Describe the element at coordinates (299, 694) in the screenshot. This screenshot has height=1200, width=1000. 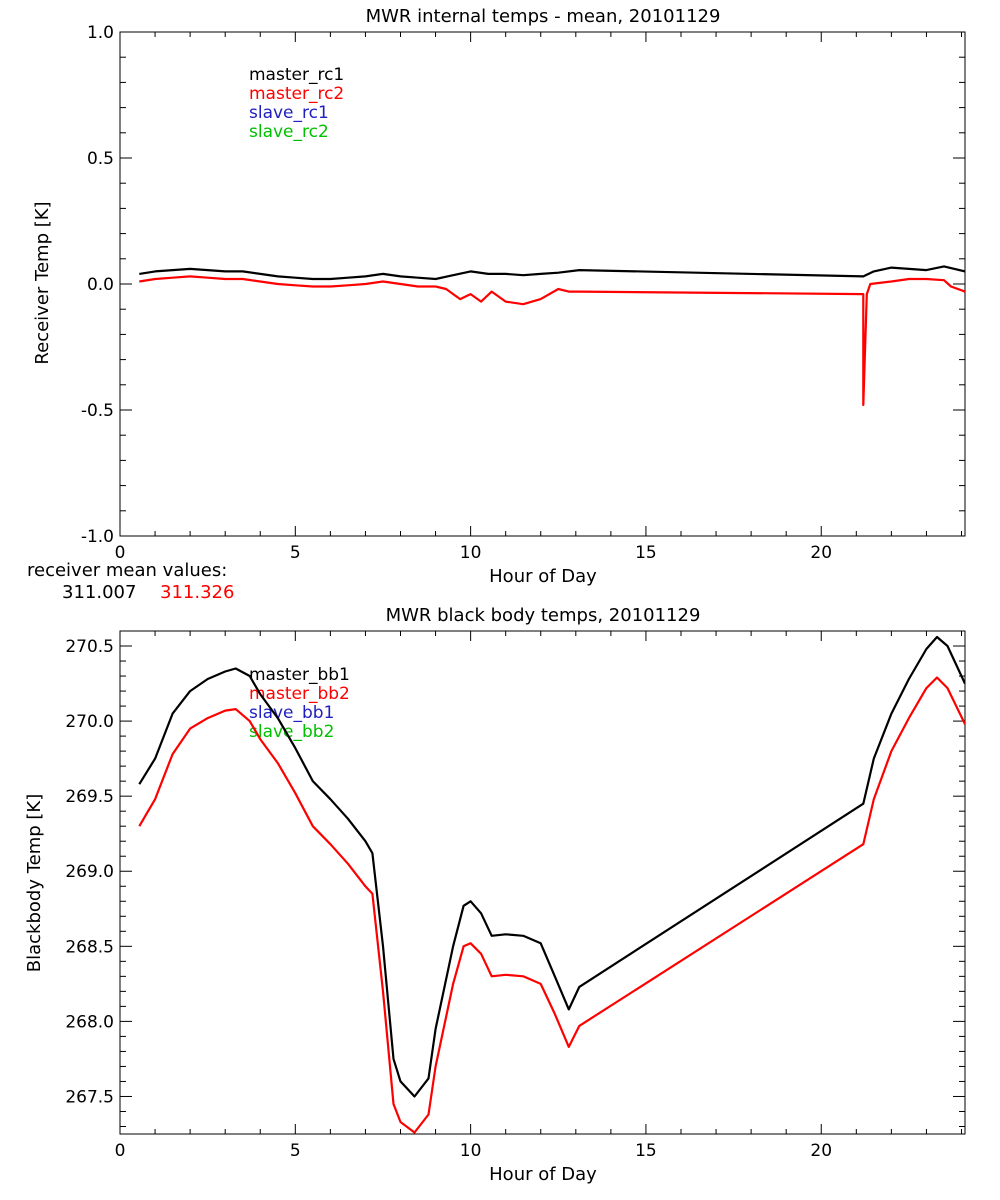
I see `legend-entry: master_bb2` at that location.